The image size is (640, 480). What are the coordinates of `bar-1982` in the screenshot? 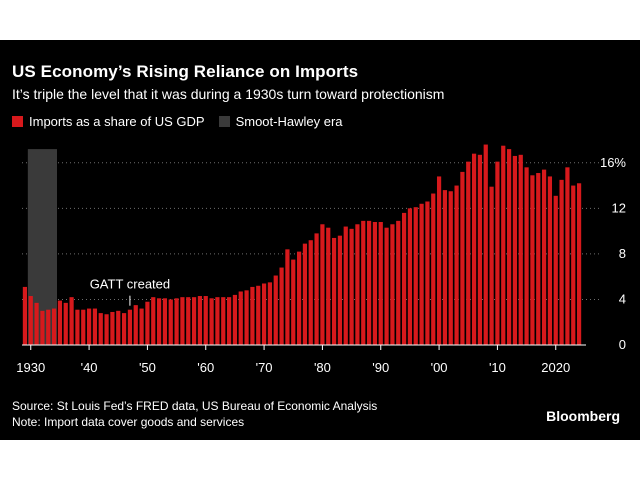 It's located at (334, 291).